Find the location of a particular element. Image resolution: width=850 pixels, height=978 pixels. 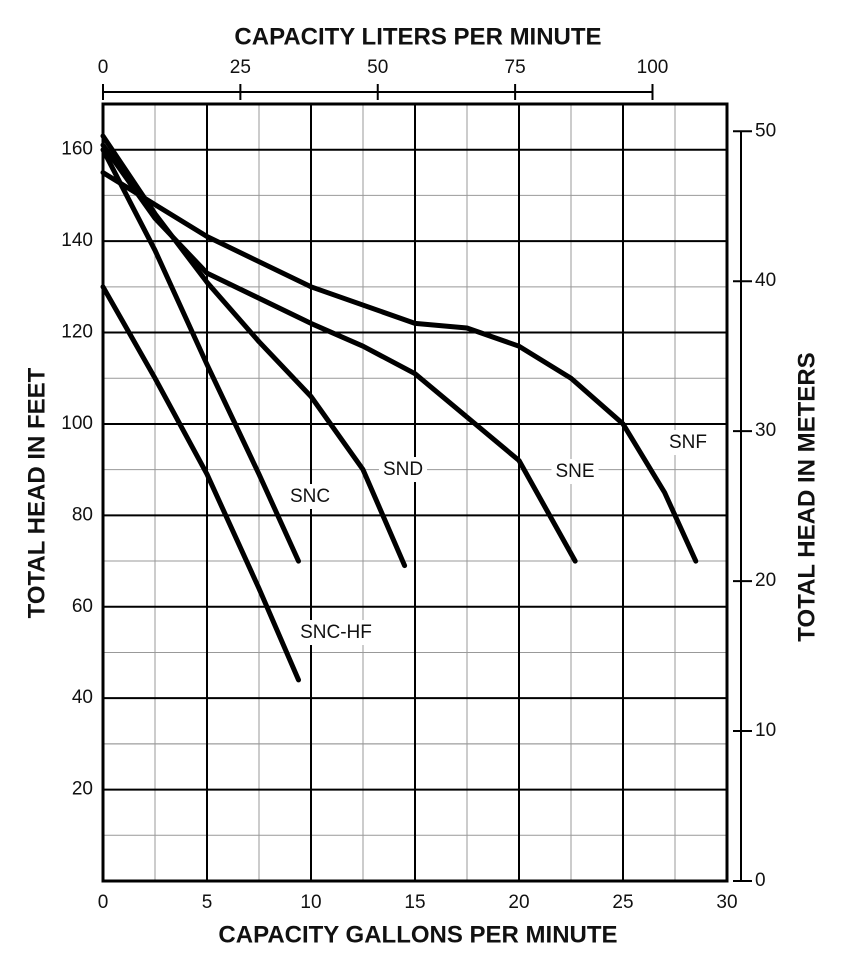

y2-tick-label: 50 is located at coordinates (765, 130).